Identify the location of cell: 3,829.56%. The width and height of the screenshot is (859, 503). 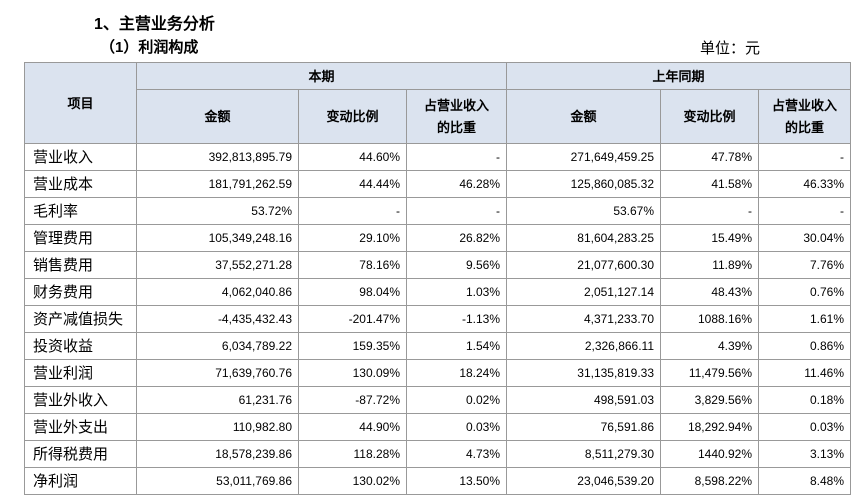
(710, 400).